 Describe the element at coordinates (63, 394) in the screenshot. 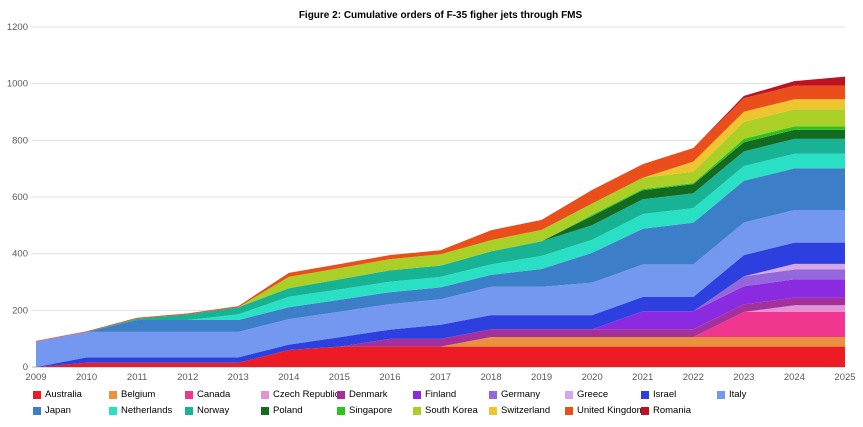

I see `legend-label: Australia` at that location.